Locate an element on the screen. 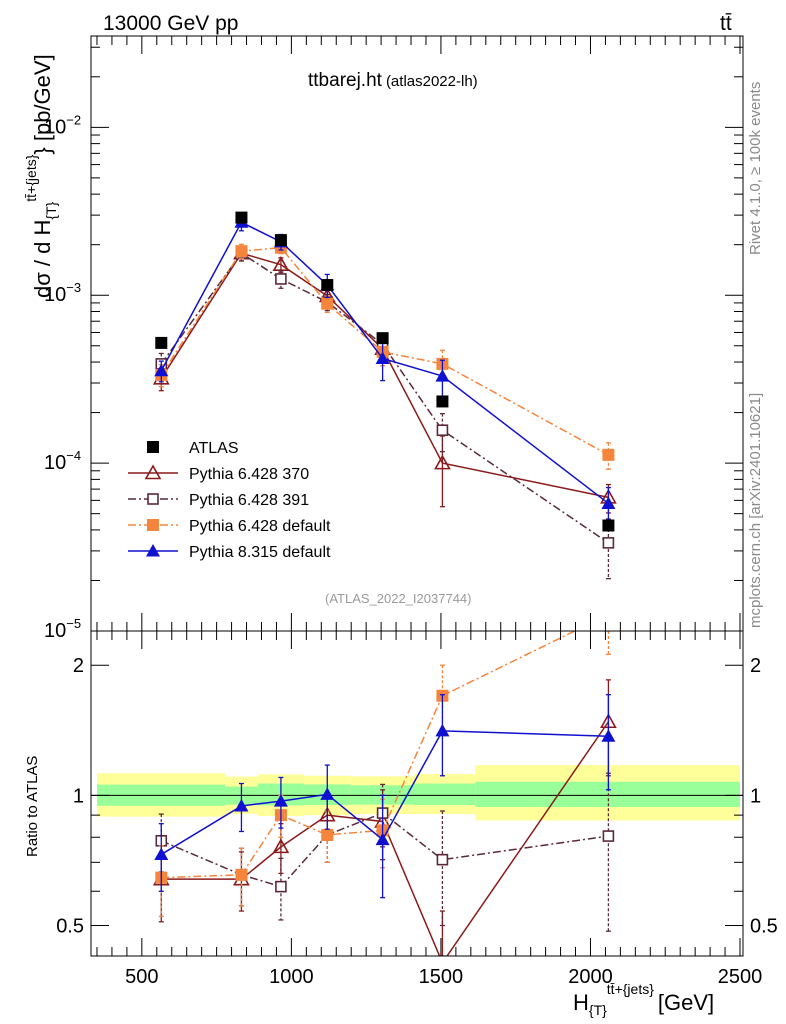  side-label-bottom: mcplots.cern.ch [arXiv:2401.10621] is located at coordinates (755, 510).